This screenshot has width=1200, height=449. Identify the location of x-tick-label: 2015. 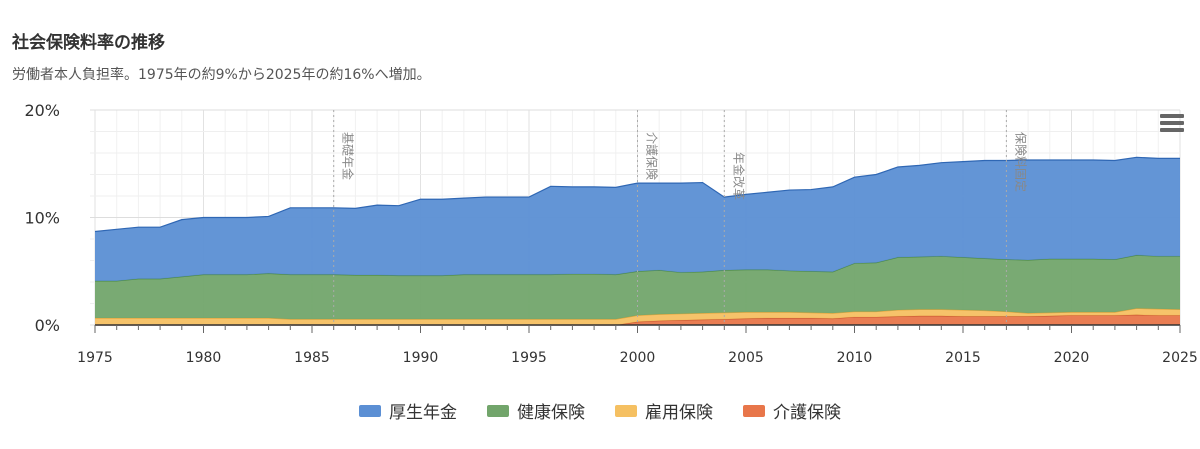
(963, 358).